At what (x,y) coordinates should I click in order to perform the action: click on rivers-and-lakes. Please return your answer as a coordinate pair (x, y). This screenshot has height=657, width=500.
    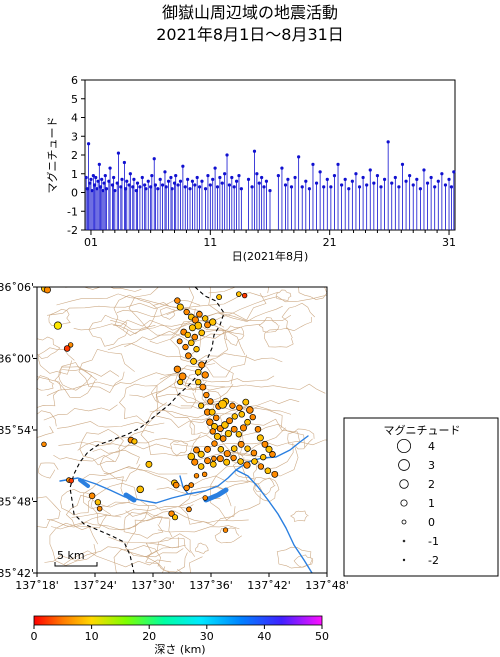
    Looking at the image, I should click on (186, 504).